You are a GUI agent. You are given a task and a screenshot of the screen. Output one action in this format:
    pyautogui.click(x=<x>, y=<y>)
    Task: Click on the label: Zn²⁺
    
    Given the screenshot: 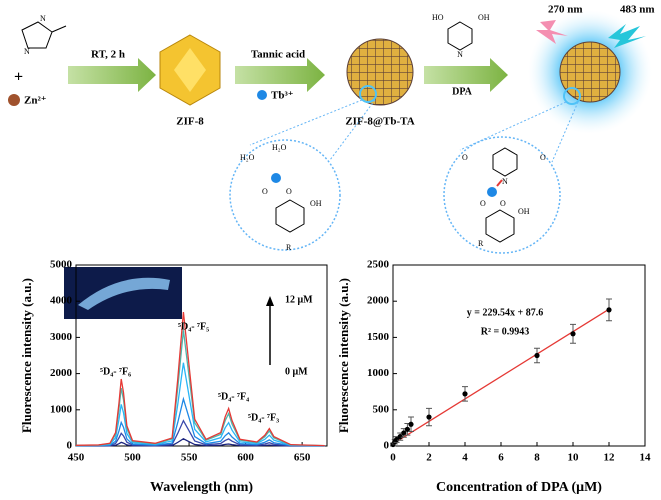 What is the action you would take?
    pyautogui.click(x=35, y=101)
    